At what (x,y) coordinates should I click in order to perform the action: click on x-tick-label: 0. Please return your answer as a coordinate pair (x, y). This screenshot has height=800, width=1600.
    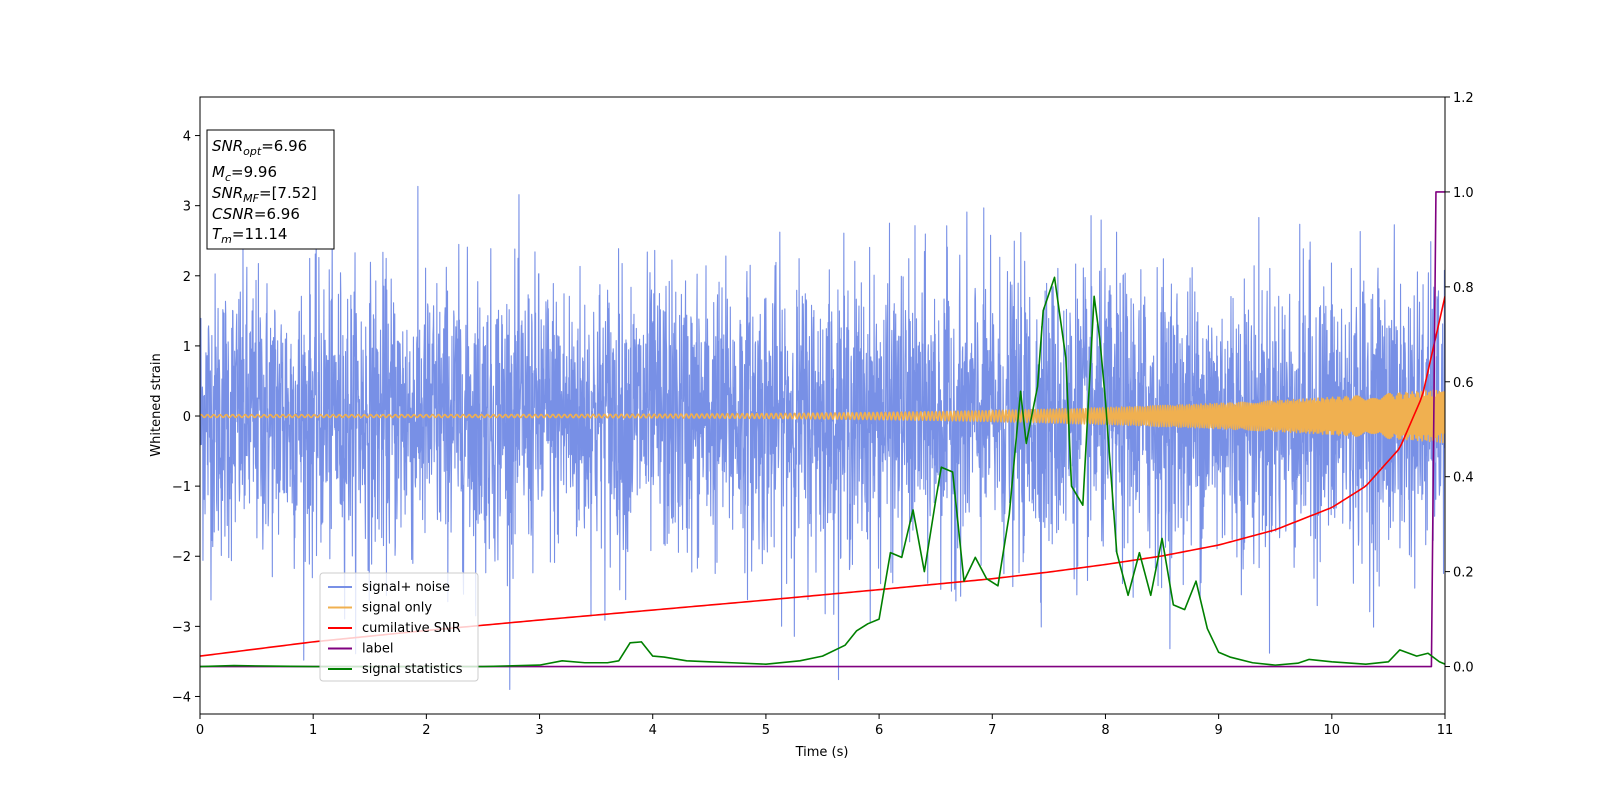
    Looking at the image, I should click on (200, 730).